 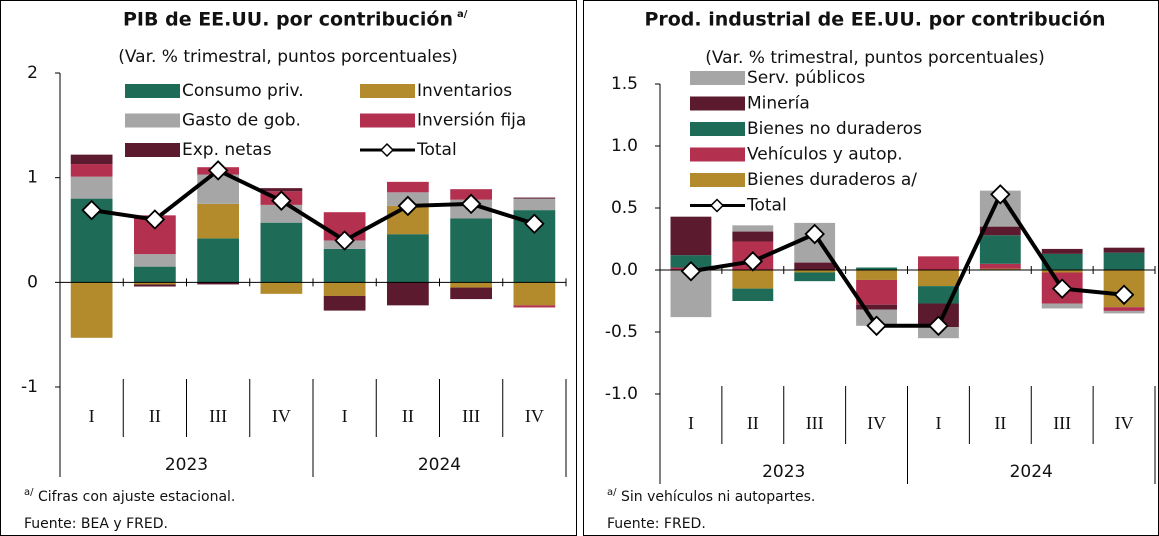 What do you see at coordinates (832, 180) in the screenshot?
I see `legend-label: Bienes duraderos a/` at bounding box center [832, 180].